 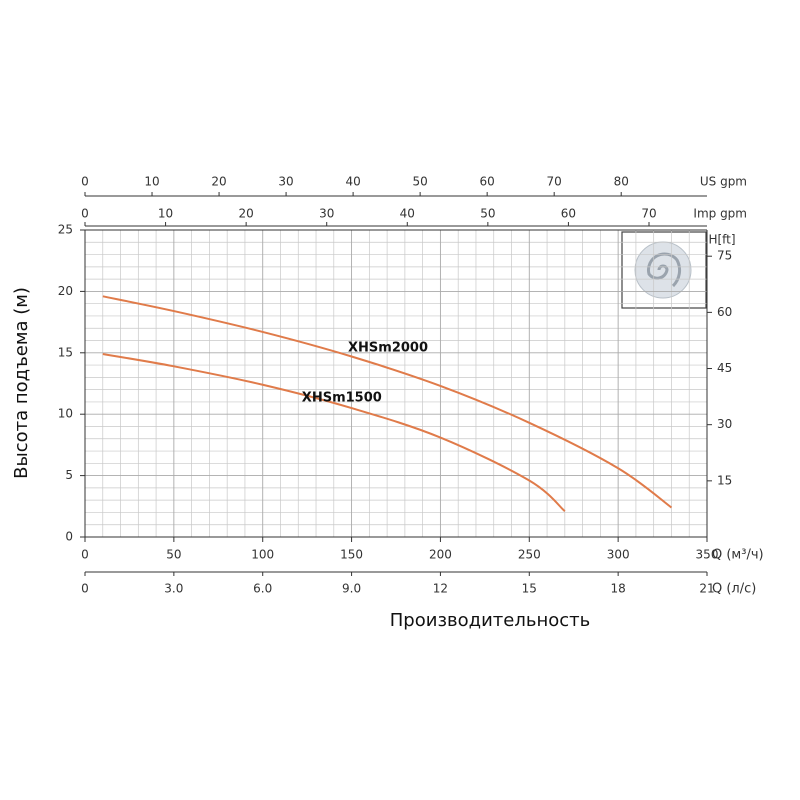 What do you see at coordinates (490, 620) in the screenshot?
I see `x-axis-label: Производительность` at bounding box center [490, 620].